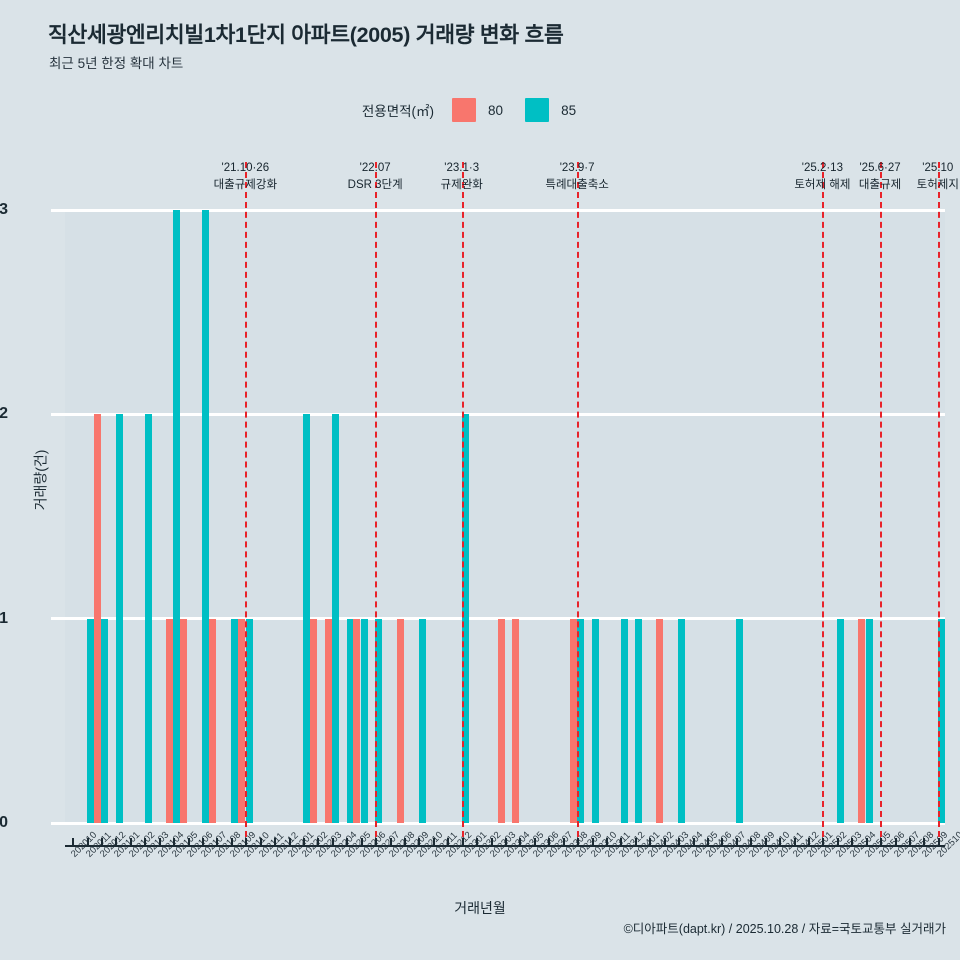 The height and width of the screenshot is (960, 960). Describe the element at coordinates (477, 110) in the screenshot. I see `legend-item-80: 80` at that location.